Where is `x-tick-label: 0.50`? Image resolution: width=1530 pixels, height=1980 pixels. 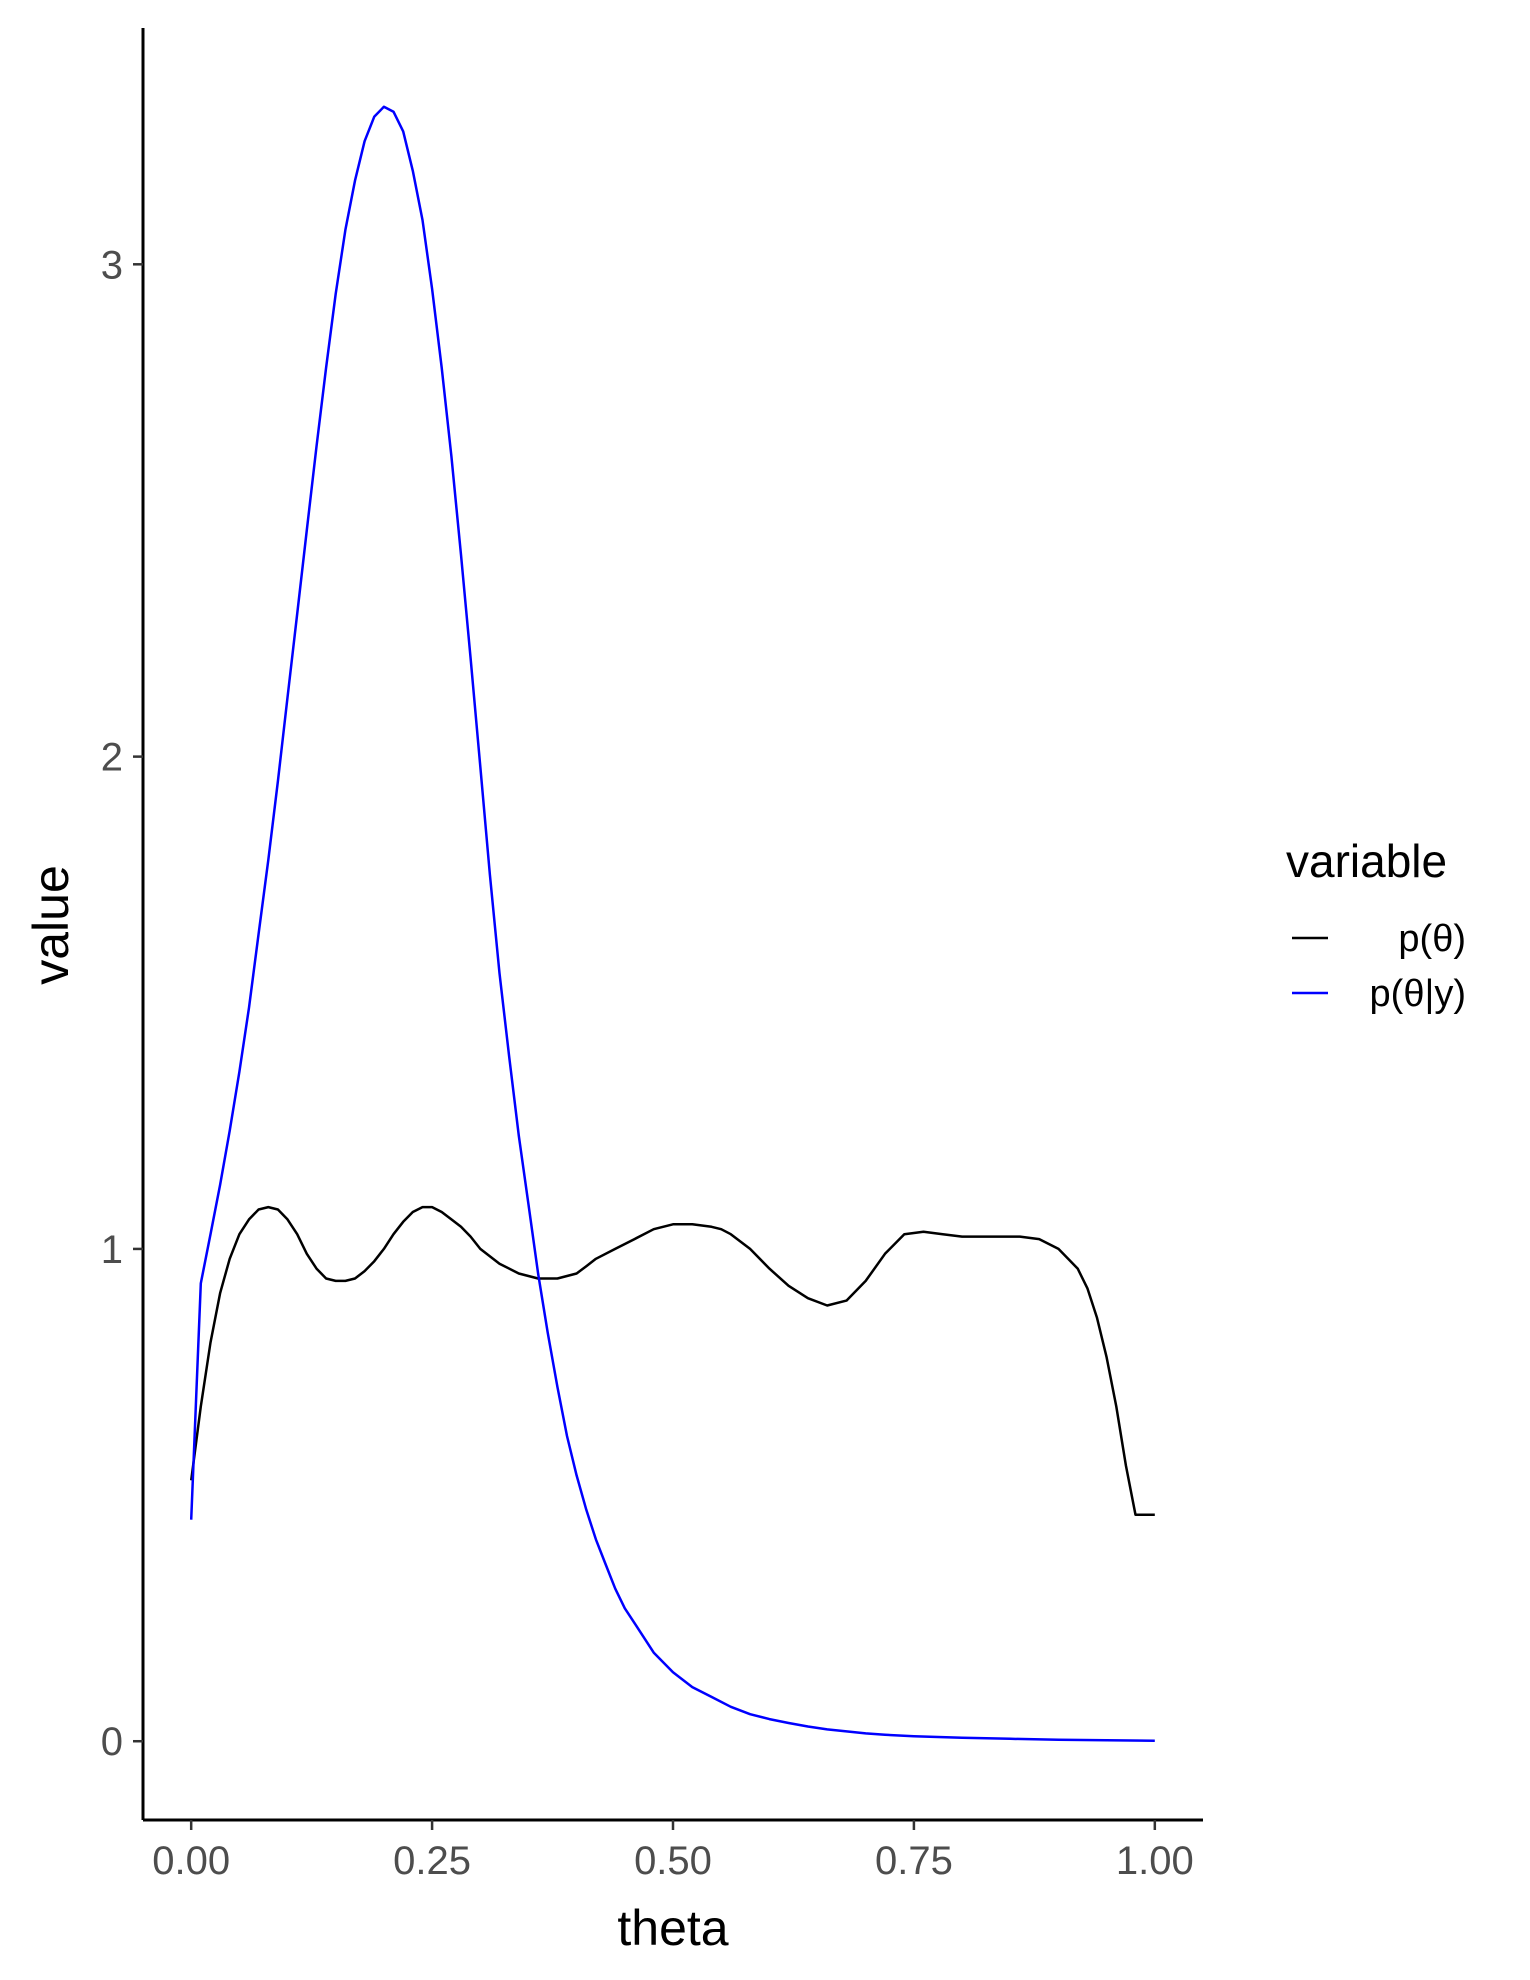 x-tick-label: 0.50 is located at coordinates (673, 1861).